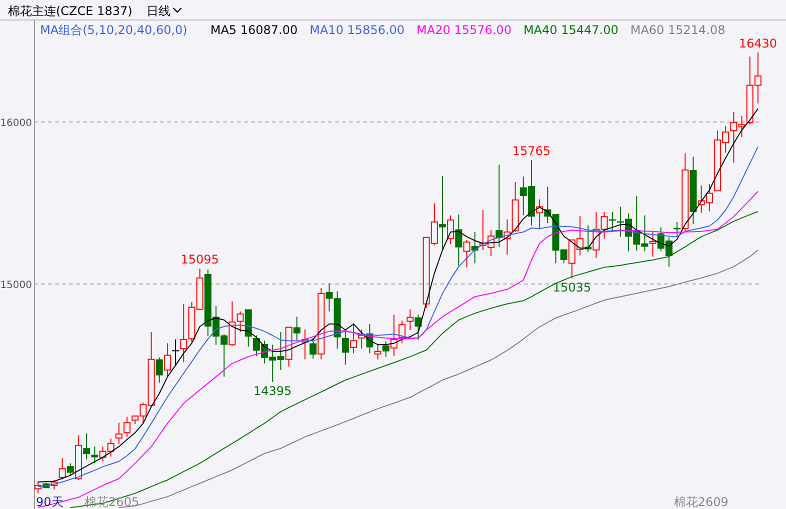 The width and height of the screenshot is (786, 509). Describe the element at coordinates (70, 11) in the screenshot. I see `chart-title: 棉花主连(CZCE 1837)` at that location.